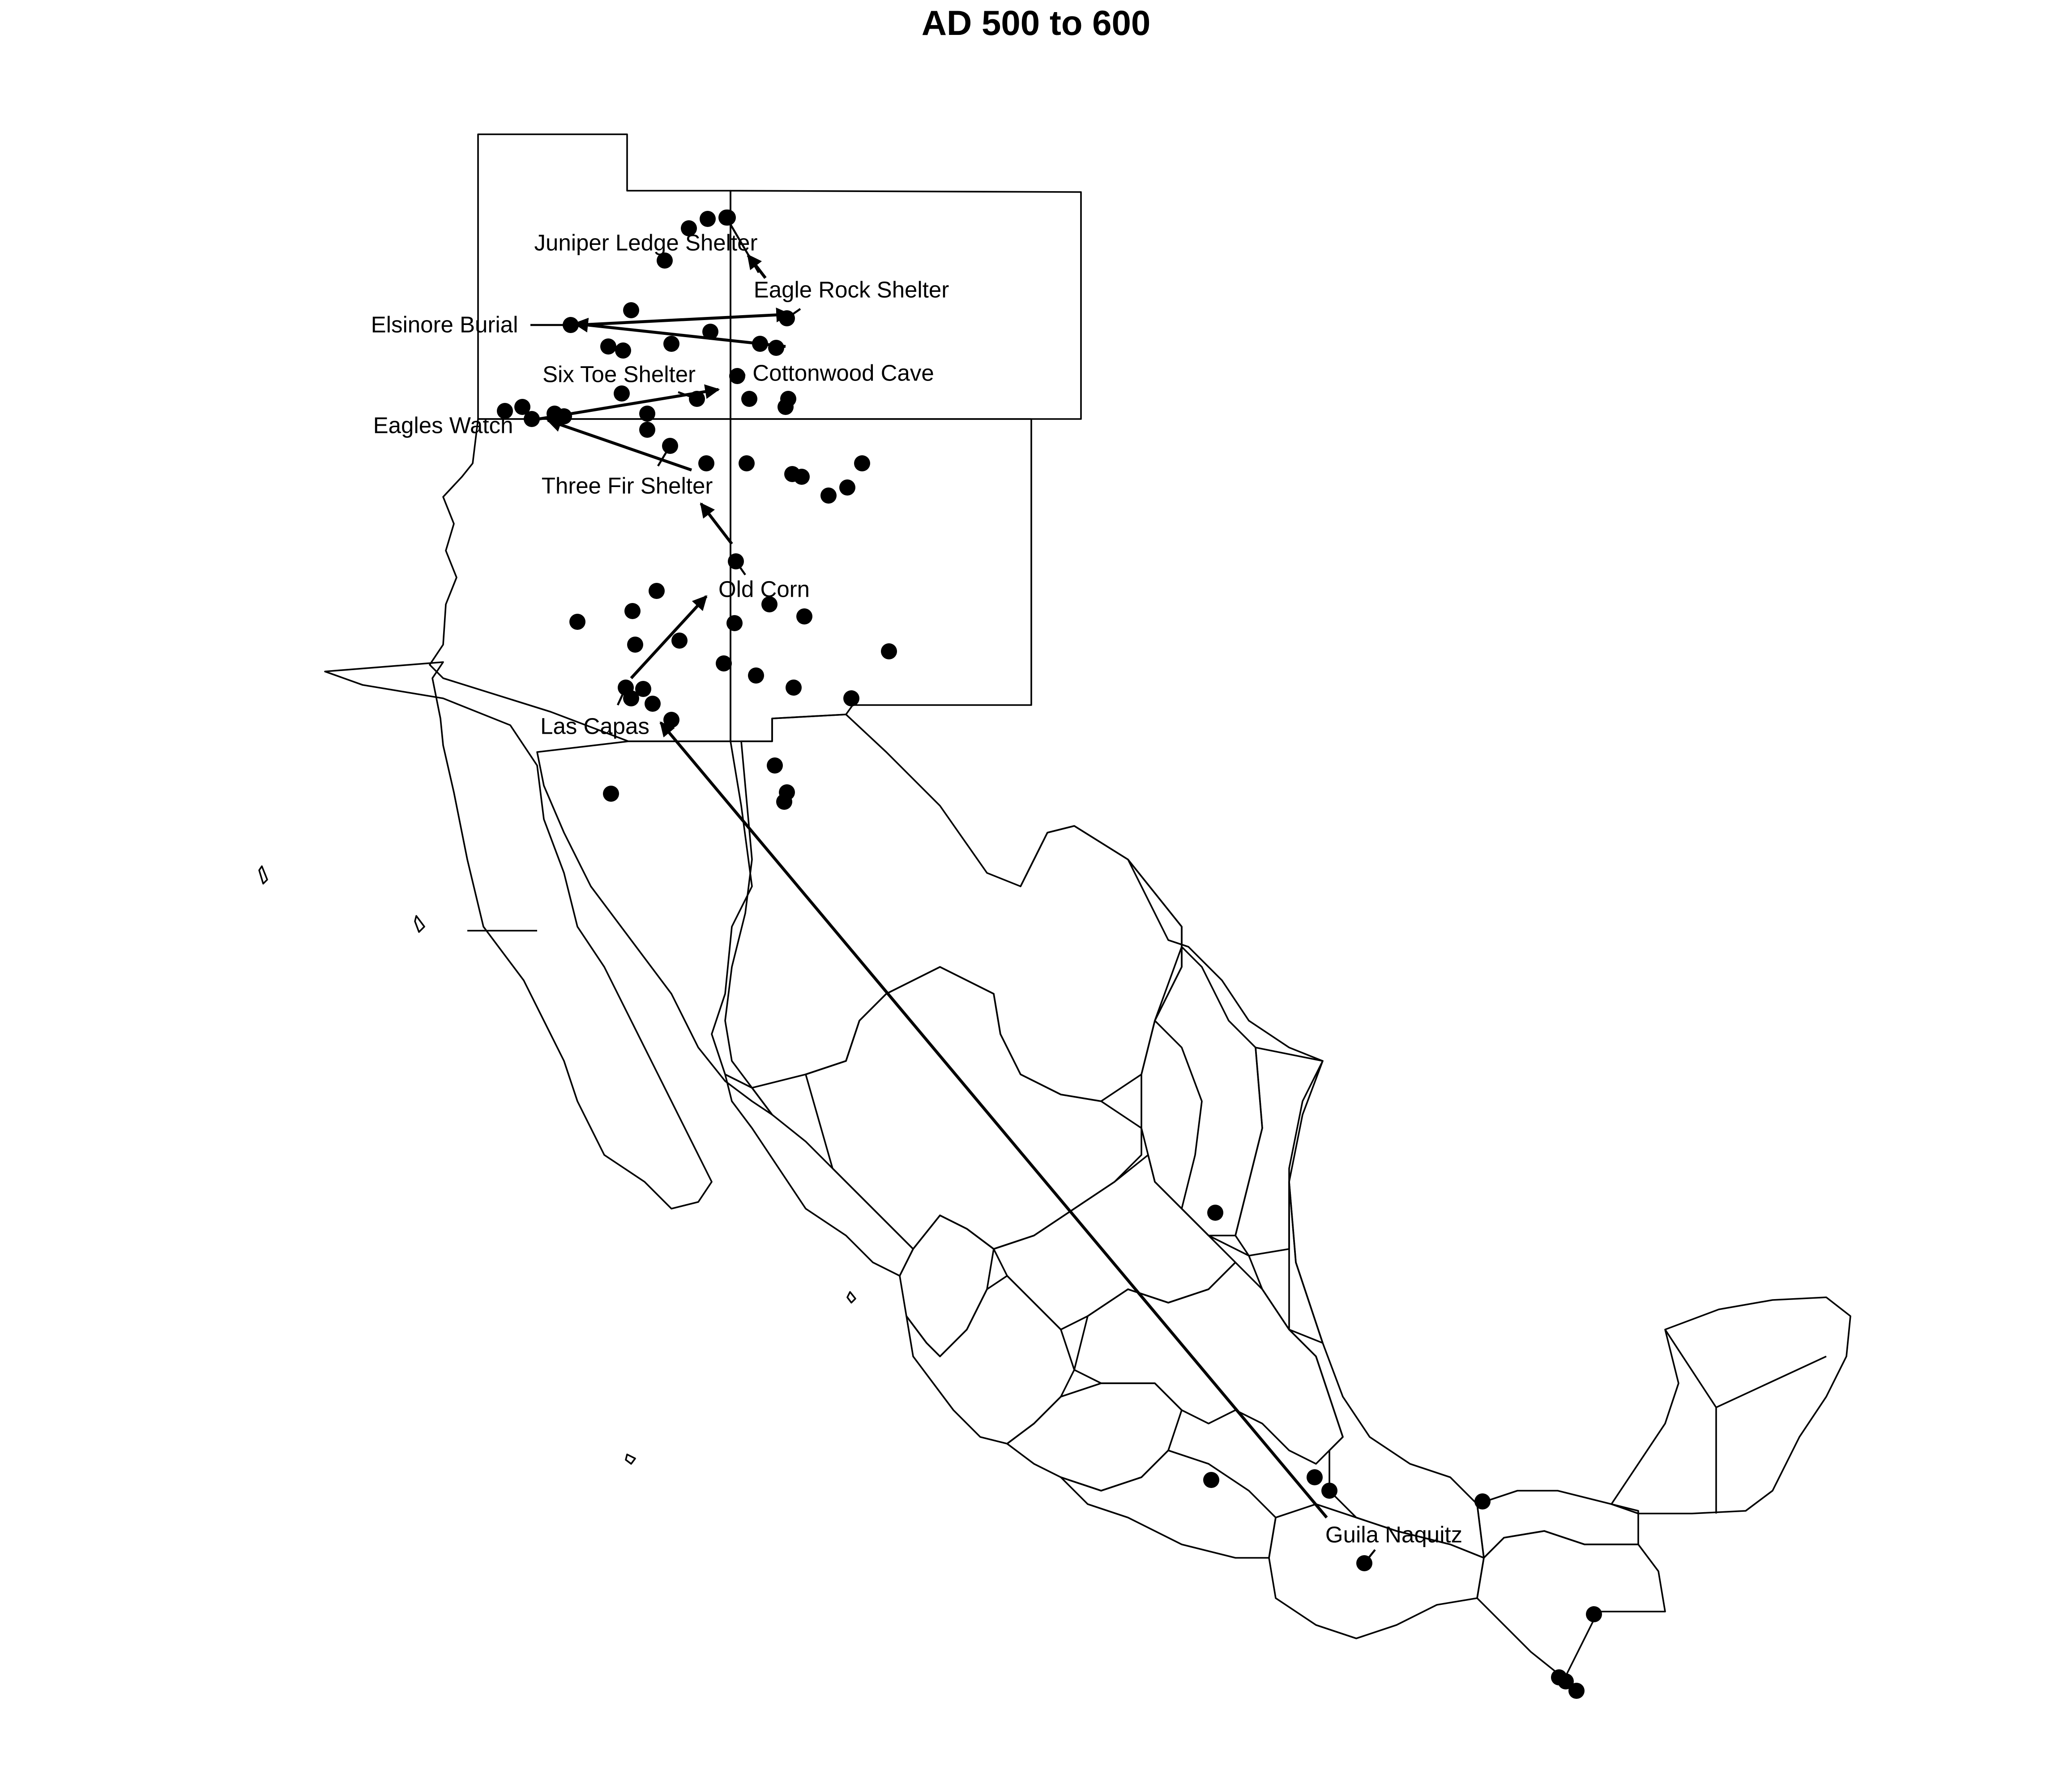  What do you see at coordinates (1279, 1195) in the screenshot?
I see `boundary-tamaulipas` at bounding box center [1279, 1195].